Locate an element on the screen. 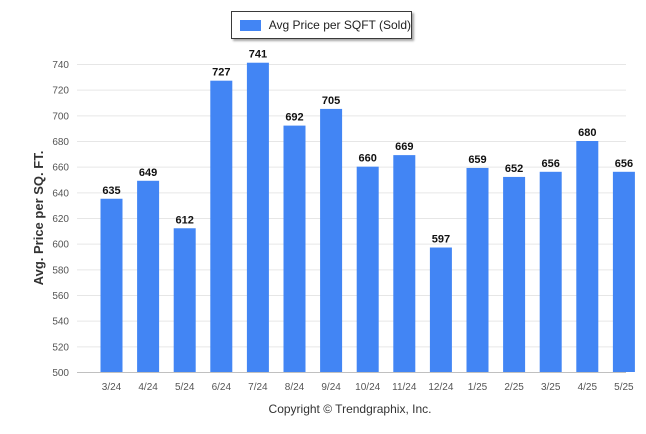 The image size is (646, 434). chart-legend: Avg Price per SQFT (Sold) is located at coordinates (321, 25).